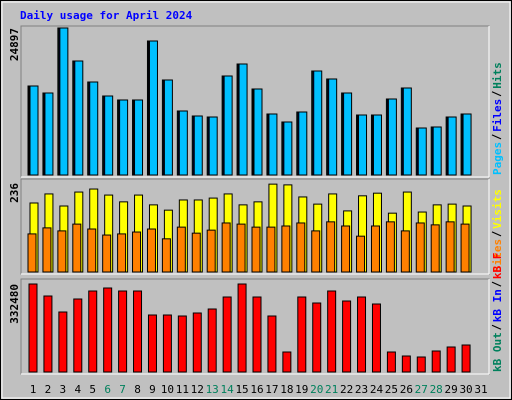 The height and width of the screenshot is (400, 512). I want to click on x-tick-label: 21, so click(331, 389).